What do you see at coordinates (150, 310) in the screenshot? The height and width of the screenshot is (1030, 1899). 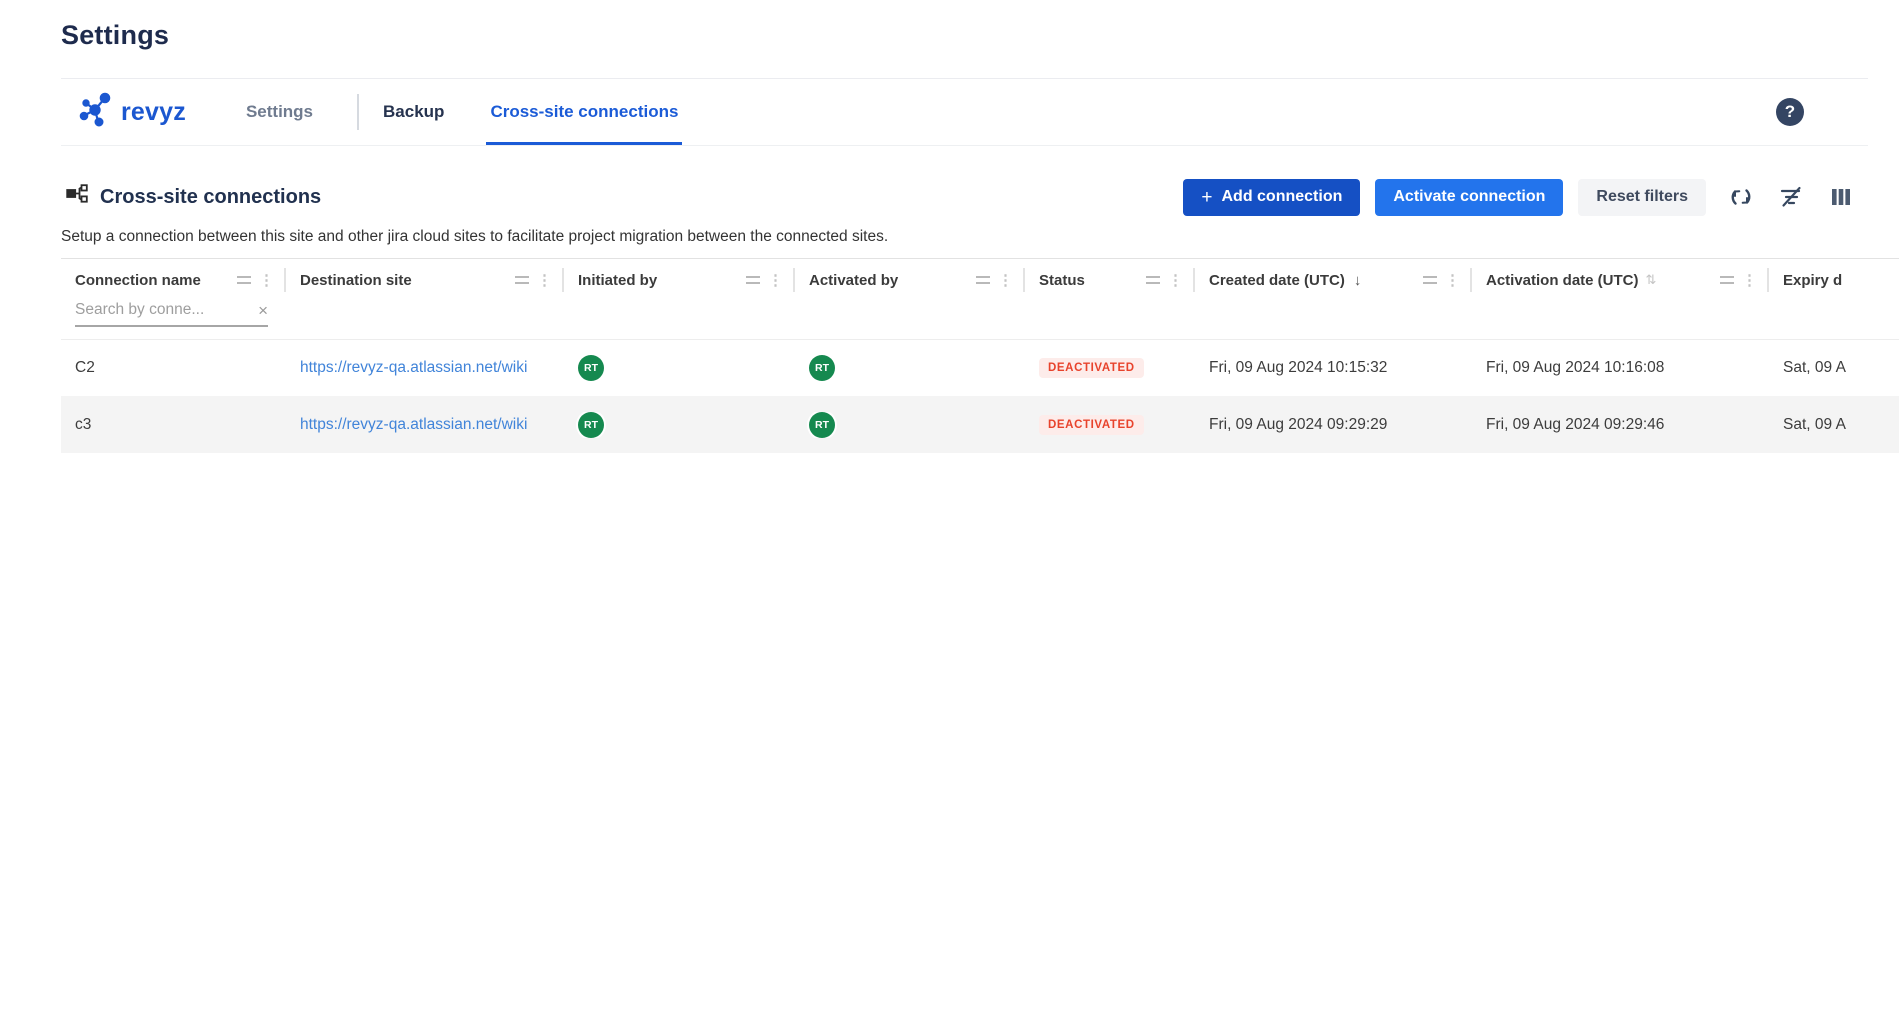 I see `search-input` at bounding box center [150, 310].